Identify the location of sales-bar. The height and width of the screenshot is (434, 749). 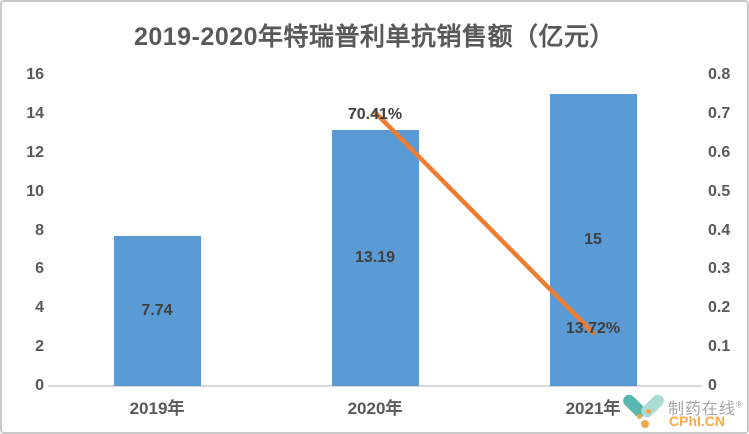
(157, 310).